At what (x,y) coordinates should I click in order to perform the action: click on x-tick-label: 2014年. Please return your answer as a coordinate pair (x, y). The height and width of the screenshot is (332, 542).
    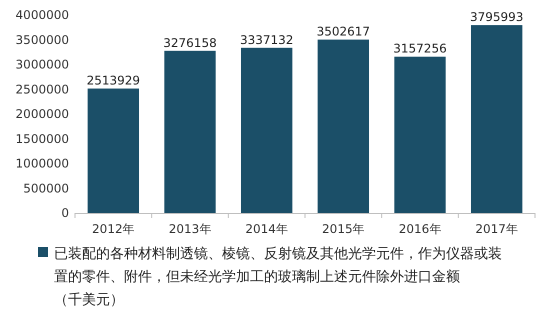
    Looking at the image, I should click on (266, 229).